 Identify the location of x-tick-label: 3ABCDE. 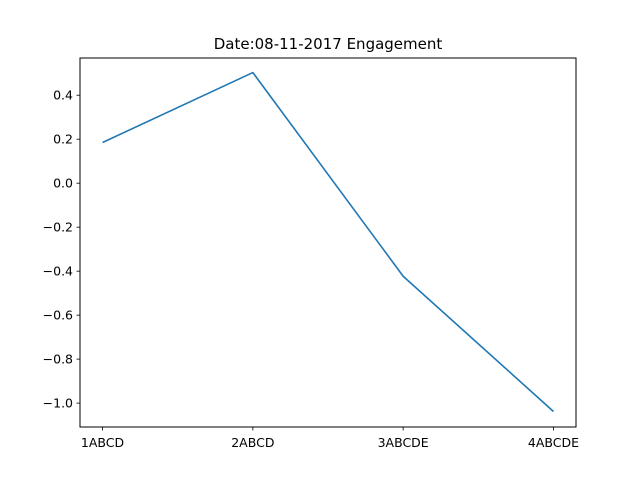
(403, 442).